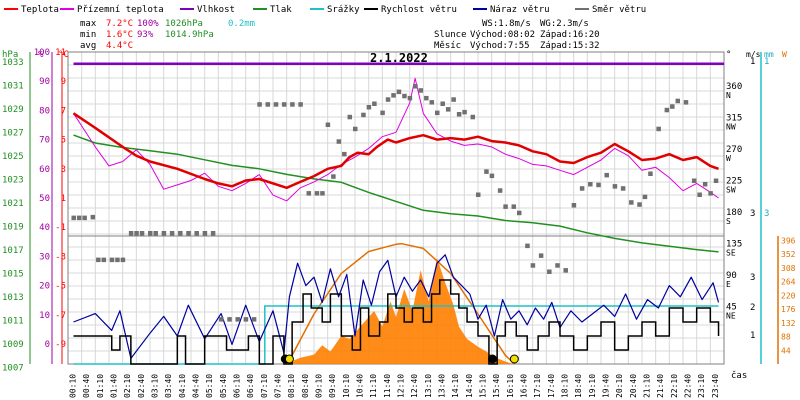  I want to click on info-sun-label: Slunce, so click(450, 35).